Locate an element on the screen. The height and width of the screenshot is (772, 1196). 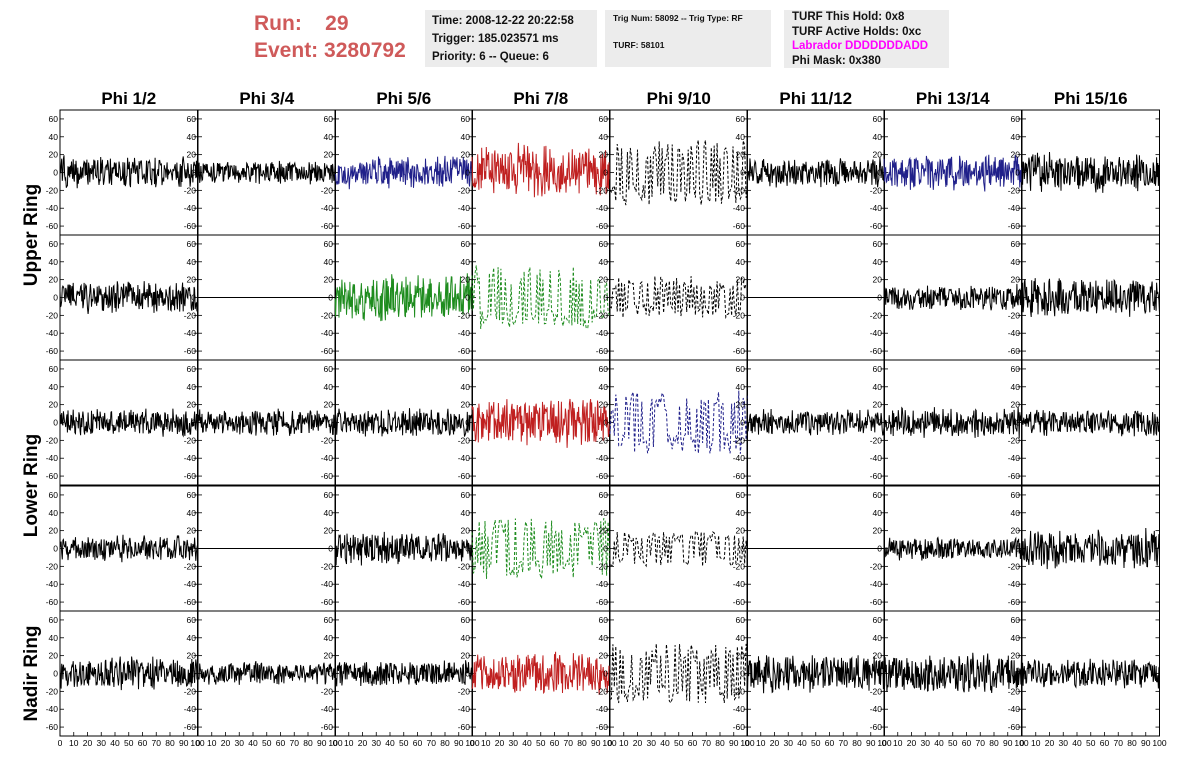
panel-r2-c7: -60 -40 -20 0 20 40 60 is located at coordinates (946, 297).